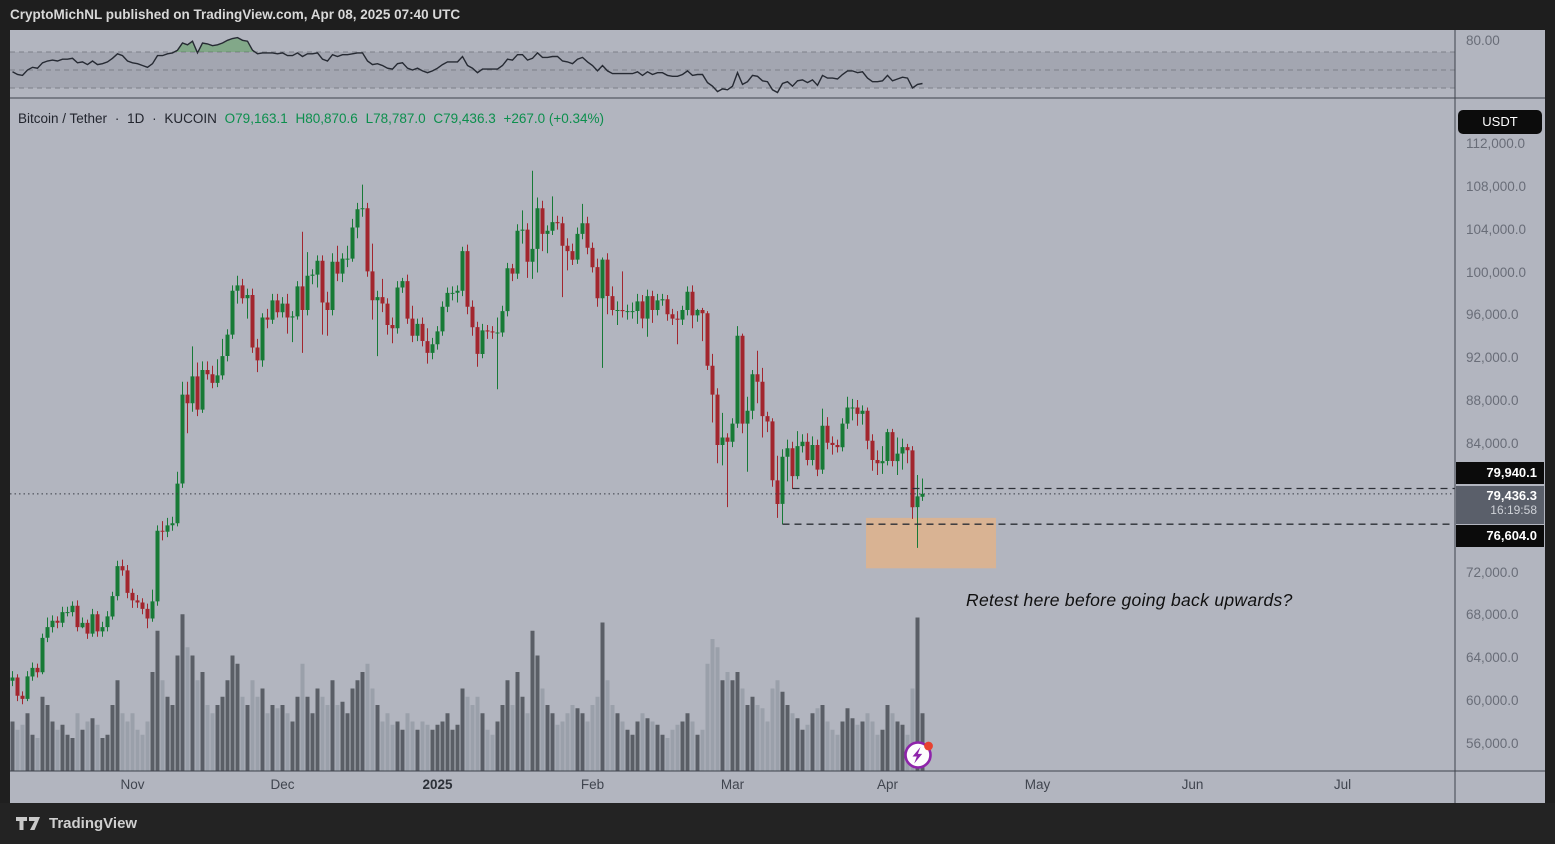 The height and width of the screenshot is (844, 1555). What do you see at coordinates (1037, 784) in the screenshot?
I see `time-tick-label: May` at bounding box center [1037, 784].